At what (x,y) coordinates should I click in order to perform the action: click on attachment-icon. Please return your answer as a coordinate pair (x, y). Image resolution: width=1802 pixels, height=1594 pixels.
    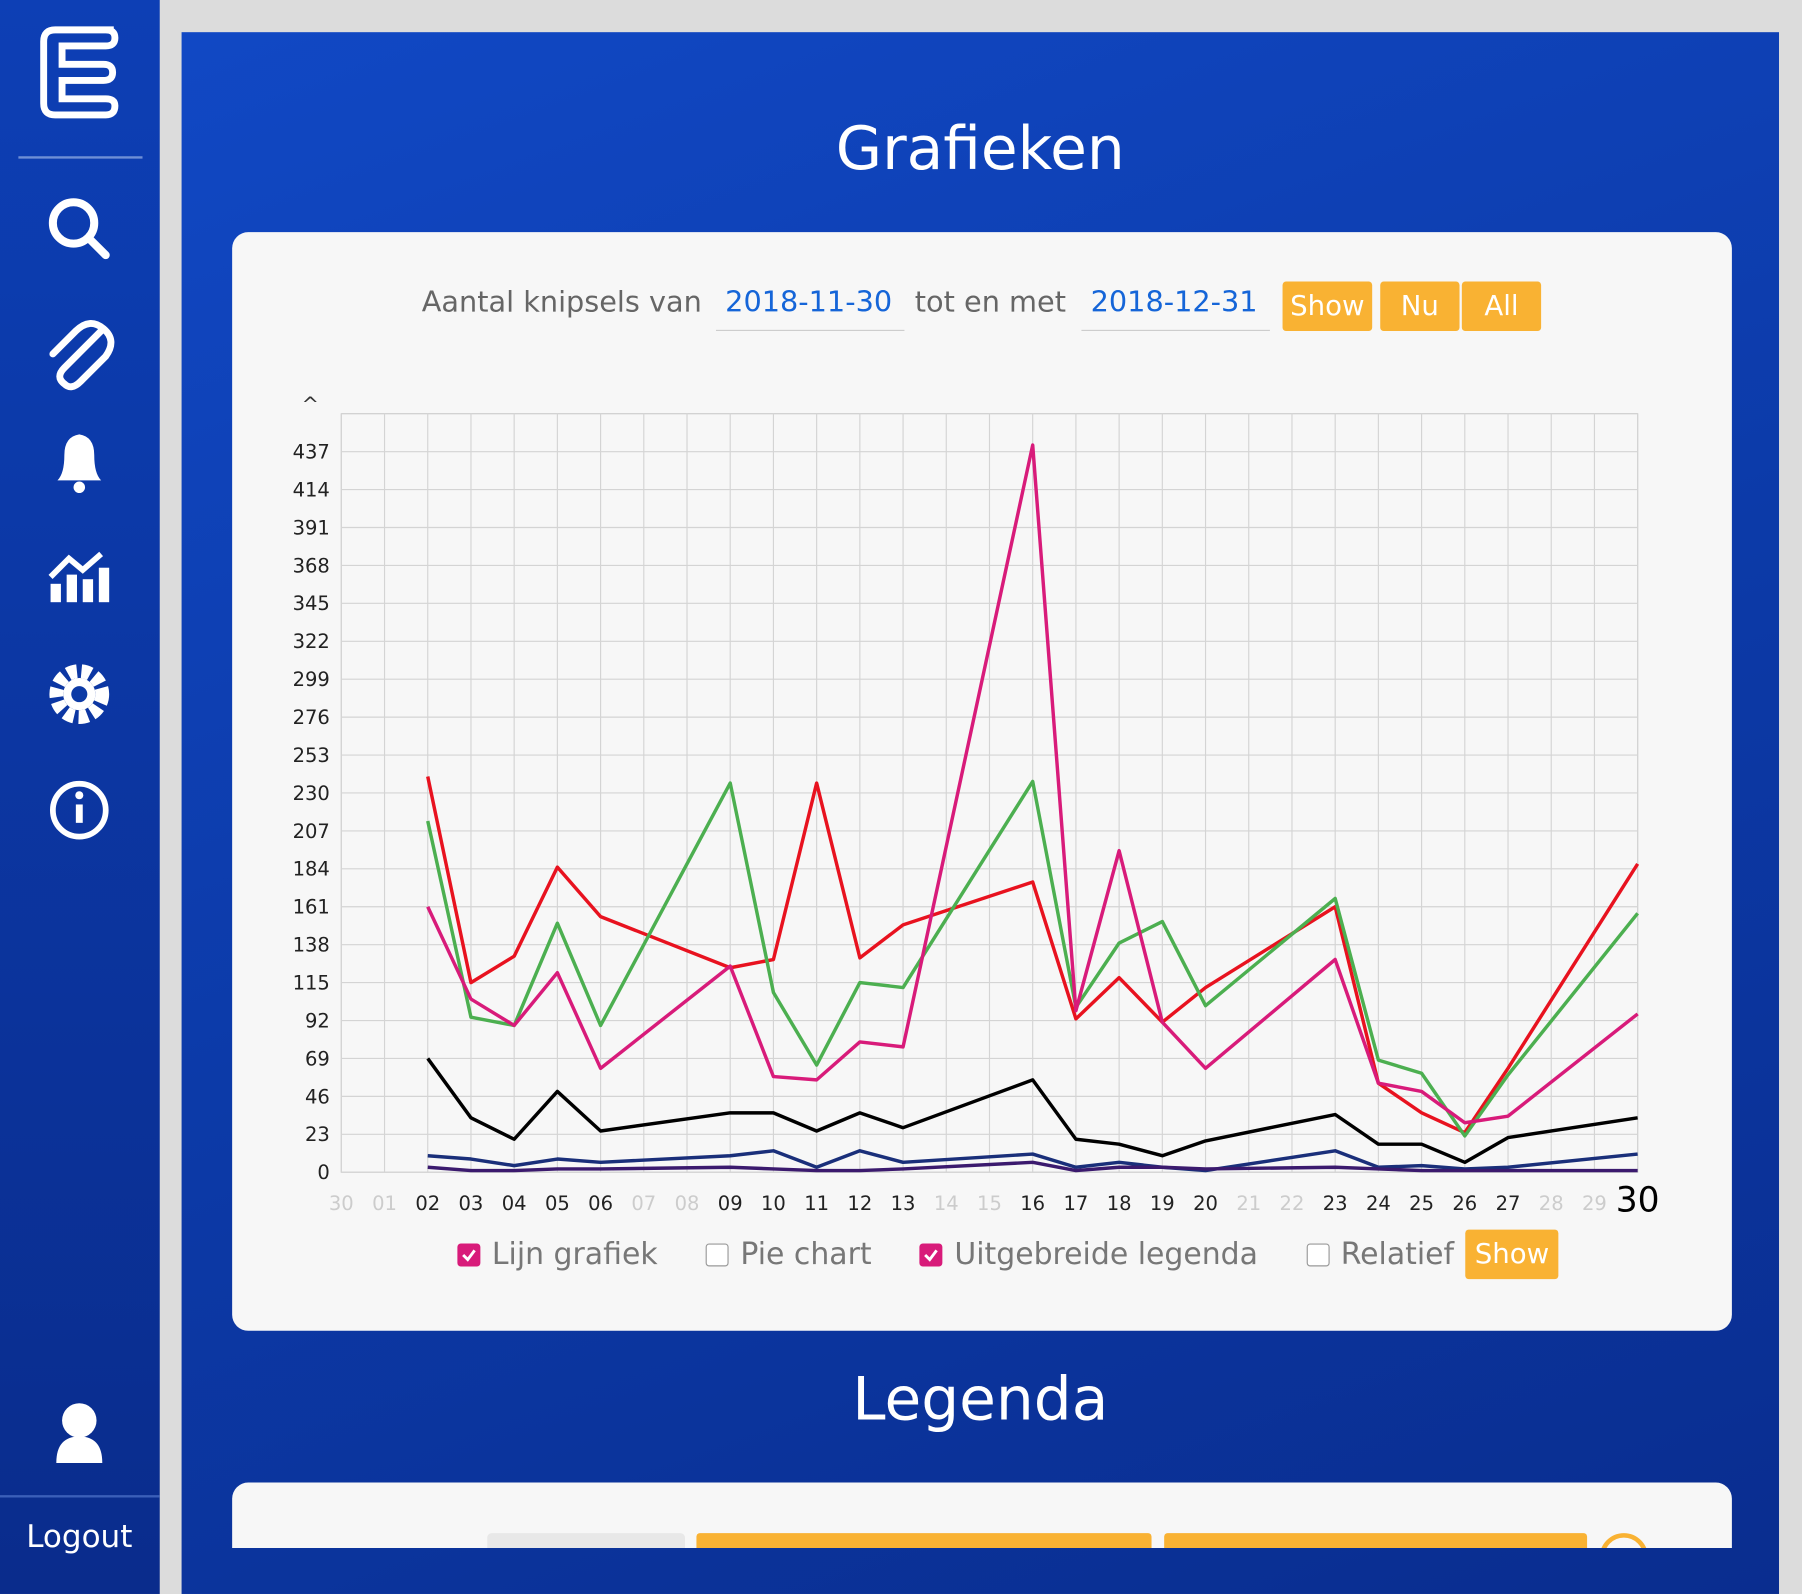
    Looking at the image, I should click on (82, 355).